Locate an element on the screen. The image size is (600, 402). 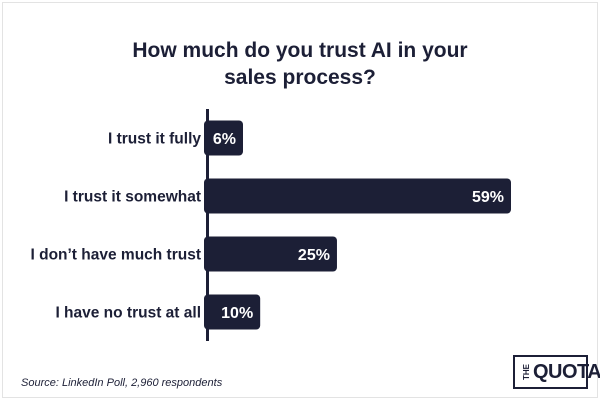
the-quota-logo: THE QUOTA is located at coordinates (556, 372).